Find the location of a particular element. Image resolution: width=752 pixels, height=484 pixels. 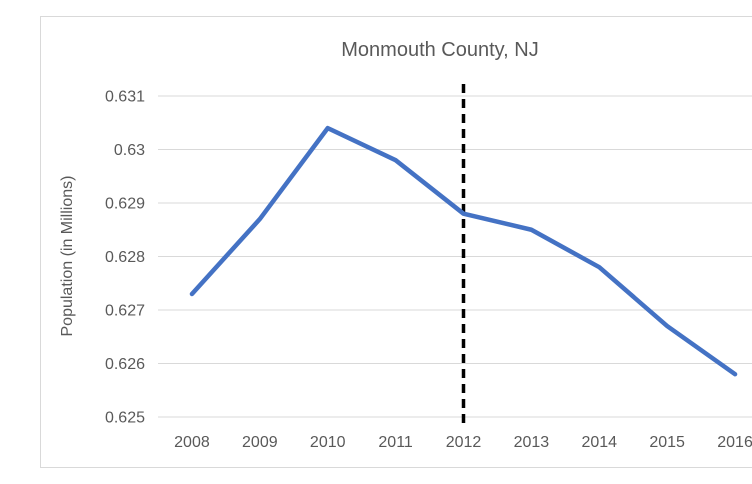

x-tick-label: 2014 is located at coordinates (599, 442).